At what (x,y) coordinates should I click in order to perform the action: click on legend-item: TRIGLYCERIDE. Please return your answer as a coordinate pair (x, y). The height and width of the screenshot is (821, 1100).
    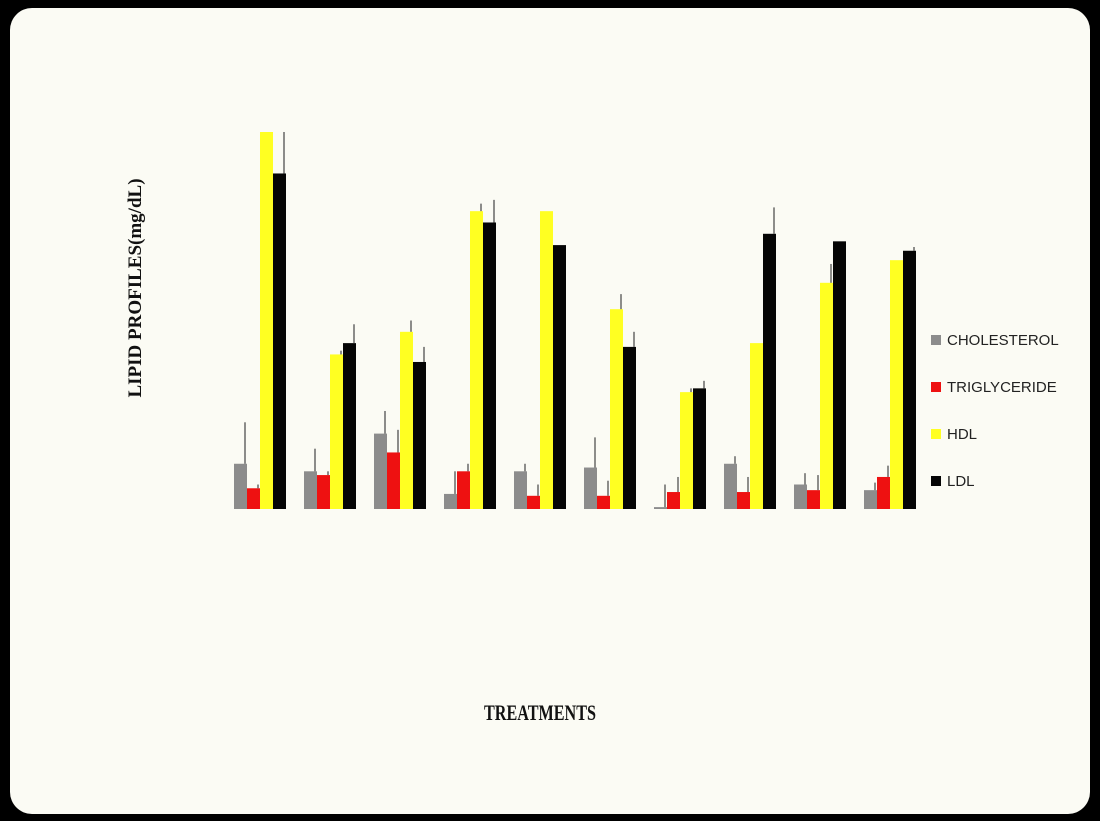
    Looking at the image, I should click on (994, 387).